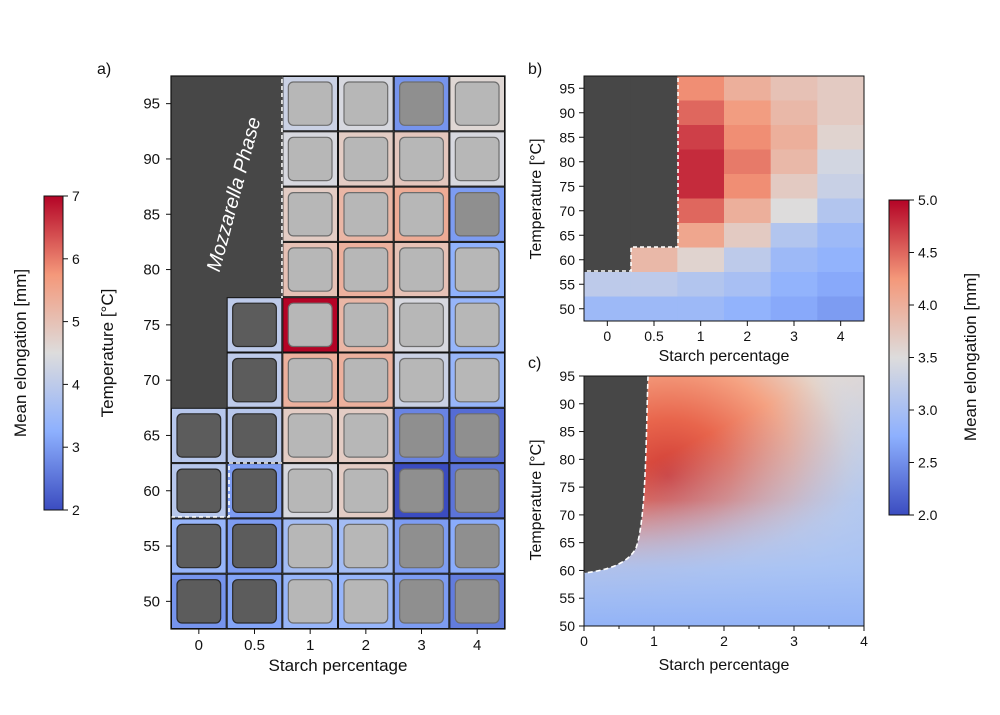 The width and height of the screenshot is (1000, 715). I want to click on panel-c-mask-boundary, so click(616, 475).